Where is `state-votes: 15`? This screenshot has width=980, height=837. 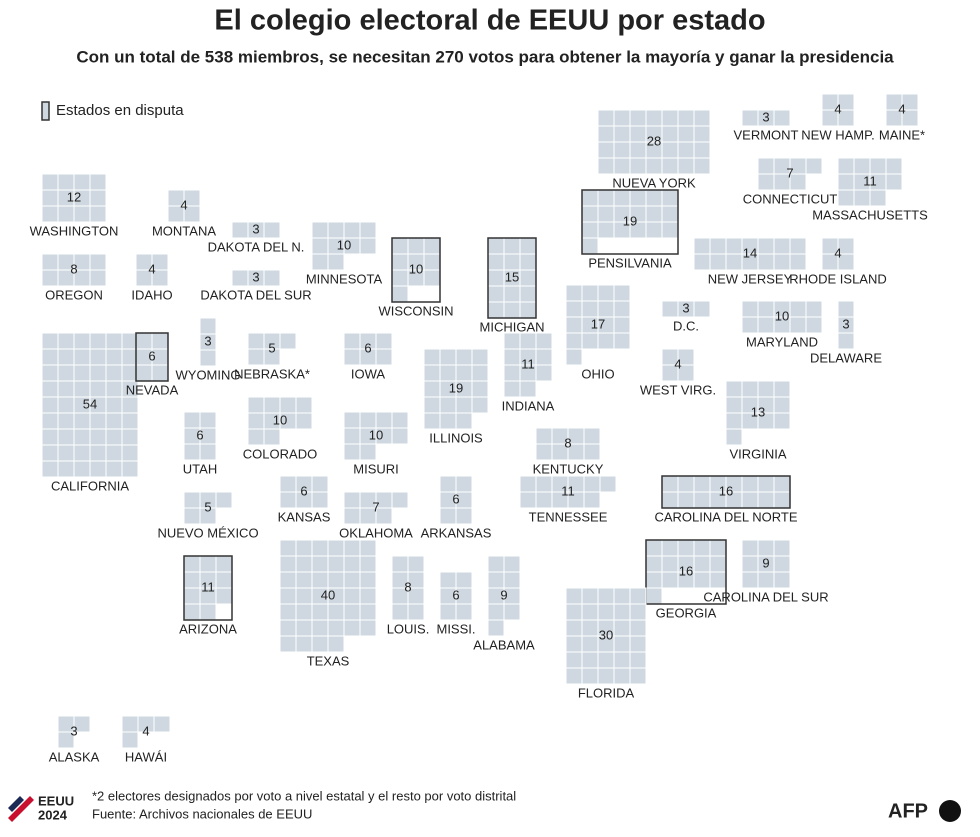 state-votes: 15 is located at coordinates (512, 276).